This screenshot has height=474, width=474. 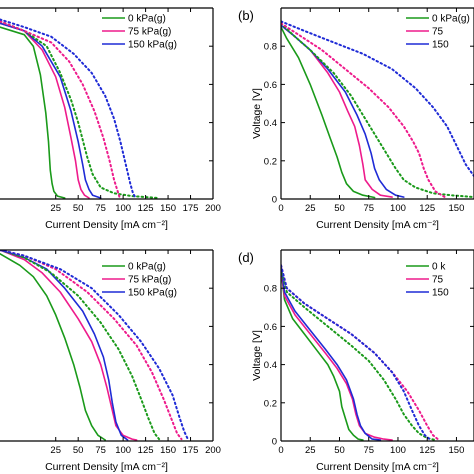 What do you see at coordinates (213, 208) in the screenshot?
I see `x-tick-label-a-7: 200` at bounding box center [213, 208].